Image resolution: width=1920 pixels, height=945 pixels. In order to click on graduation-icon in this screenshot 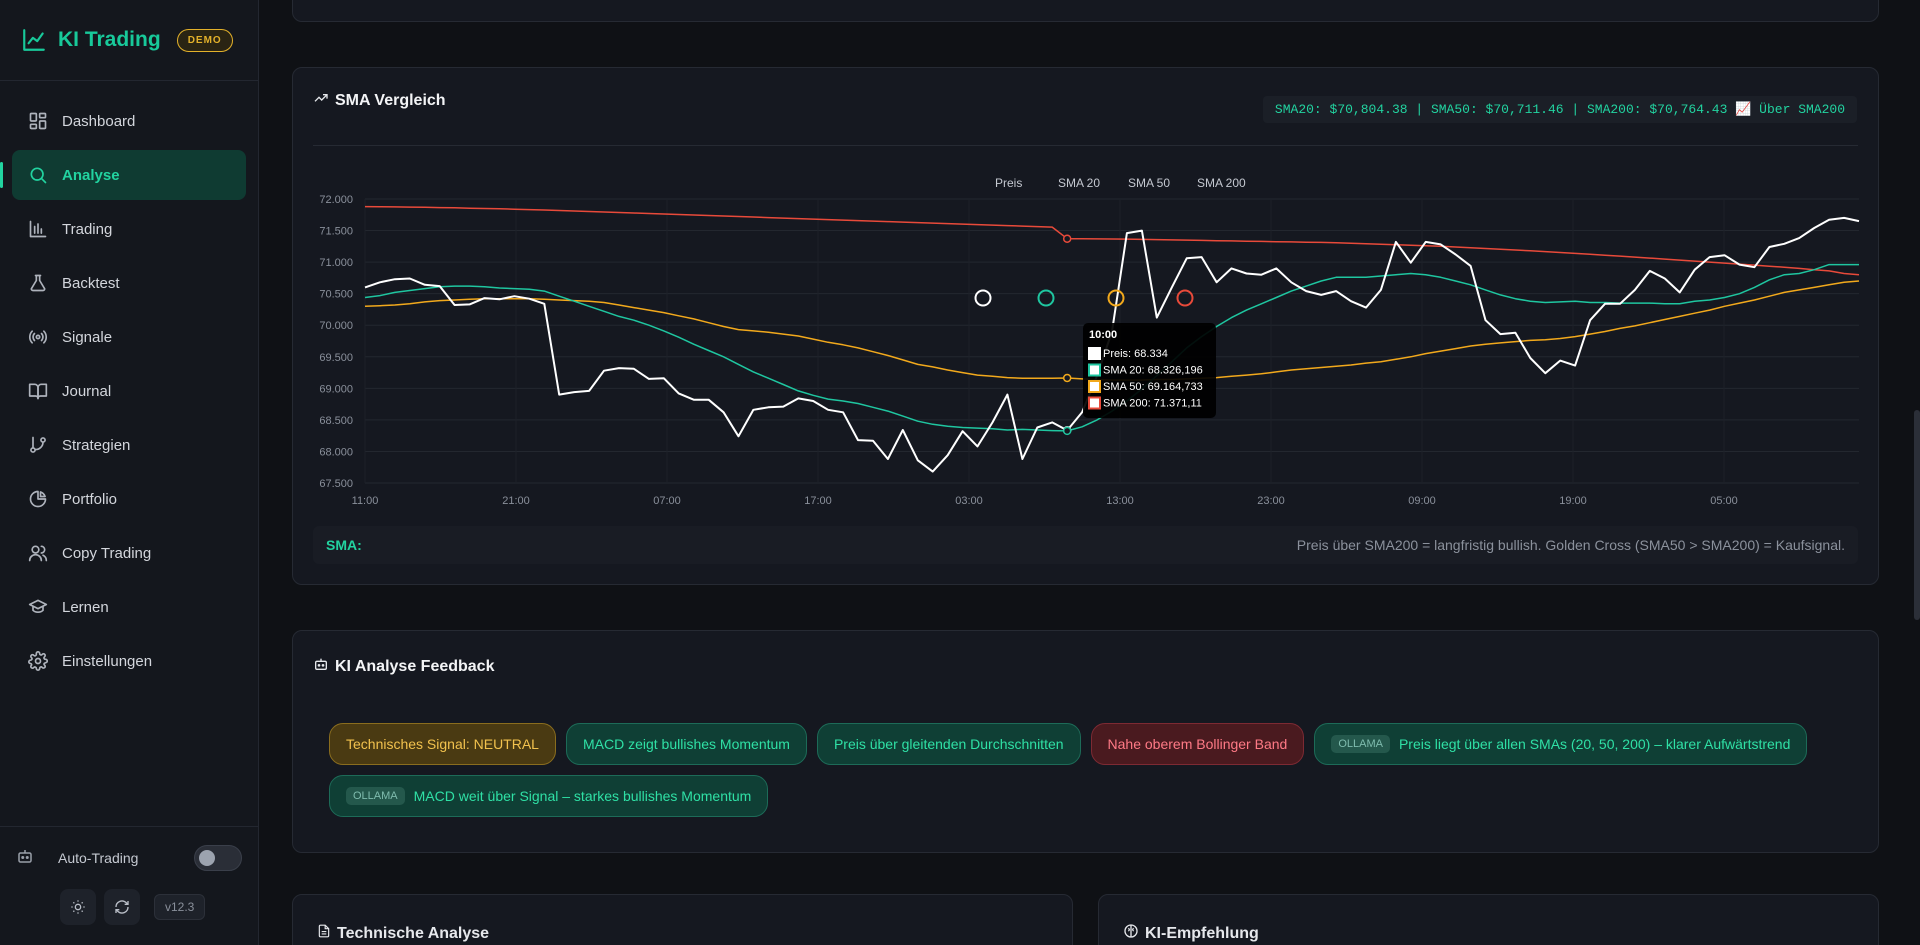, I will do `click(38, 606)`.